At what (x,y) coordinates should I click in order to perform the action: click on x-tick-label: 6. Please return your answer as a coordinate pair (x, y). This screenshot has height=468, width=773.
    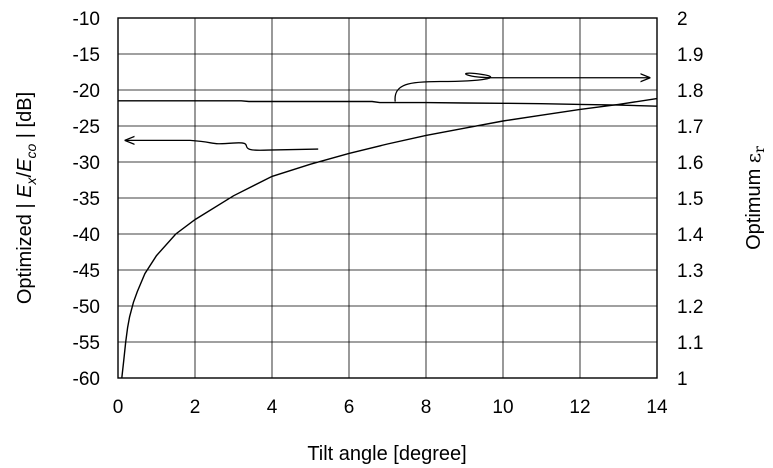
    Looking at the image, I should click on (349, 407).